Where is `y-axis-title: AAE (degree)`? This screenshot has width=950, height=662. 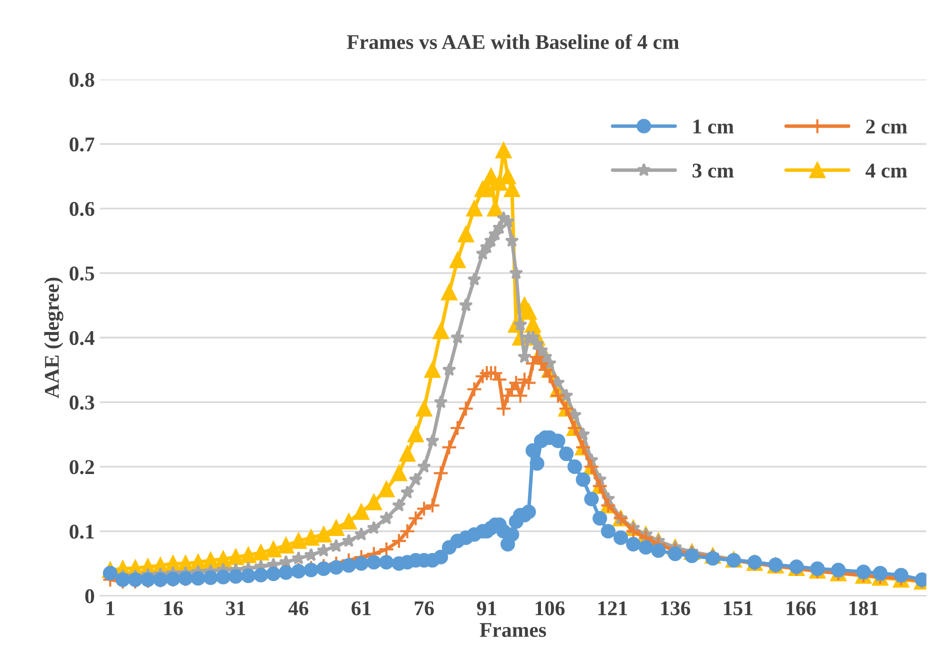
y-axis-title: AAE (degree) is located at coordinates (54, 338).